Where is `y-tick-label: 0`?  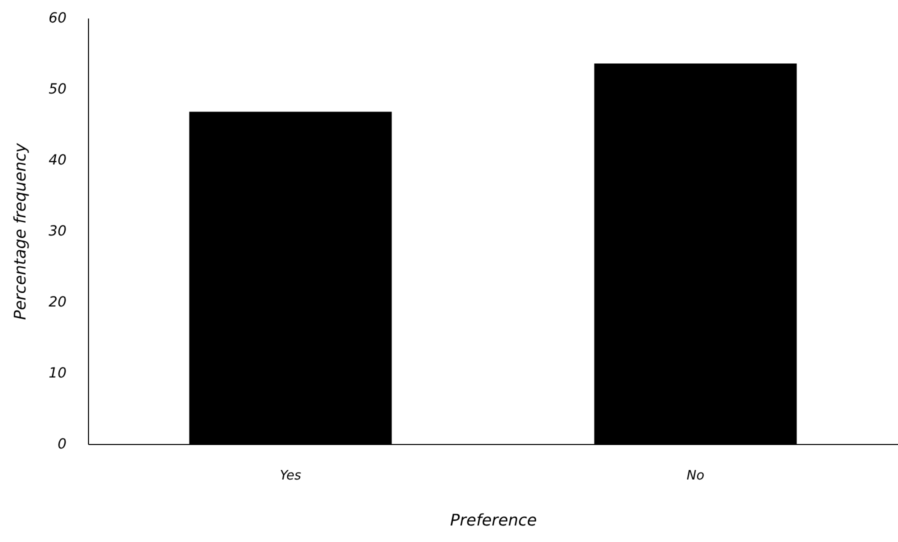
y-tick-label: 0 is located at coordinates (62, 444).